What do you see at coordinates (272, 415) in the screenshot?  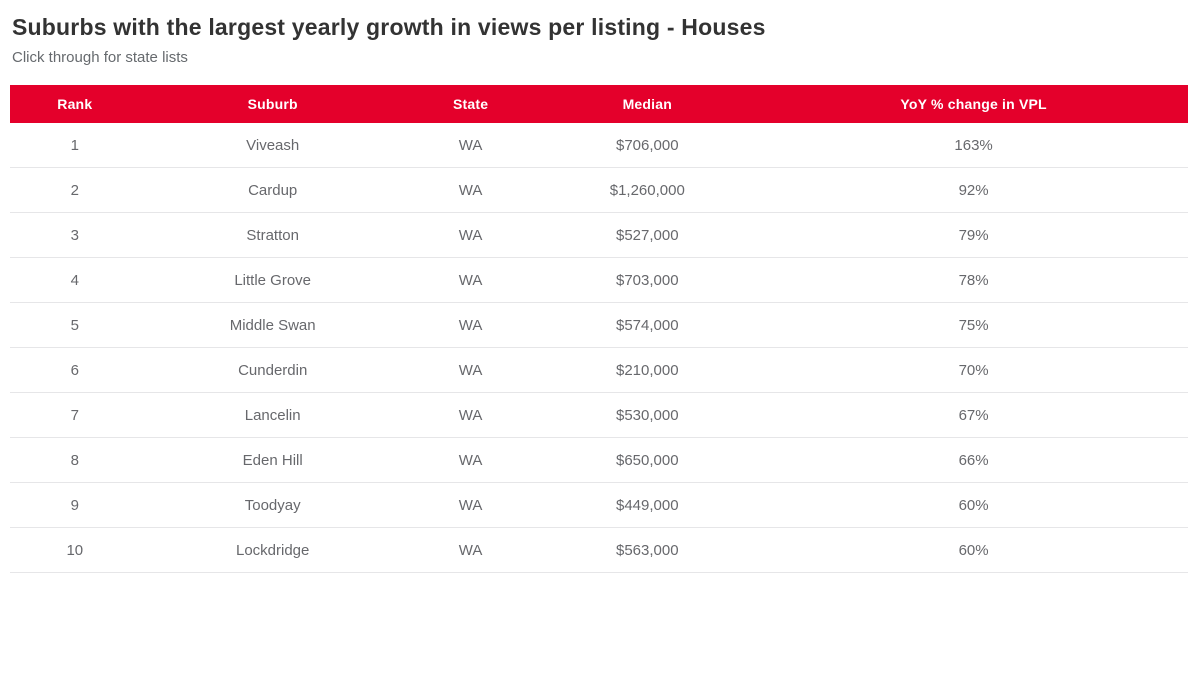 I see `cell-suburb: Lancelin` at bounding box center [272, 415].